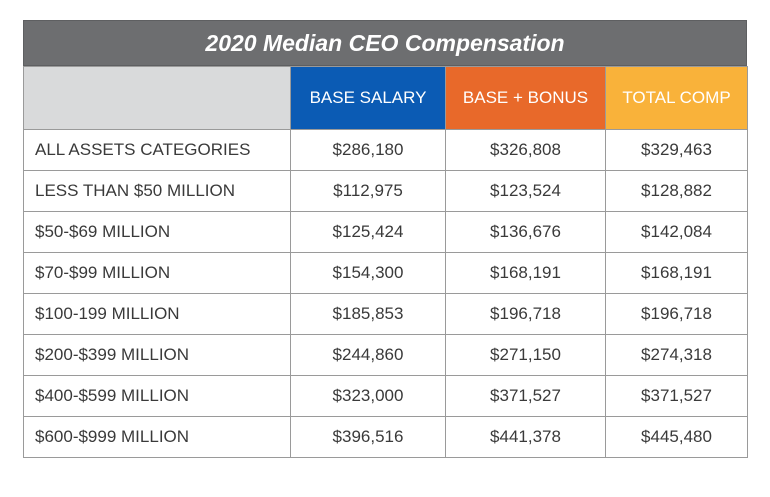 This screenshot has height=497, width=770. I want to click on base-salary-cell: $185,853, so click(368, 314).